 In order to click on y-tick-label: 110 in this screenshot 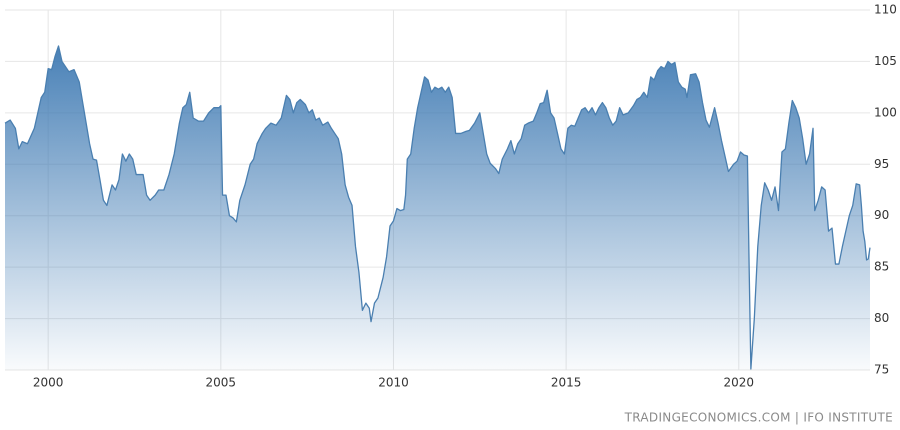, I will do `click(885, 10)`.